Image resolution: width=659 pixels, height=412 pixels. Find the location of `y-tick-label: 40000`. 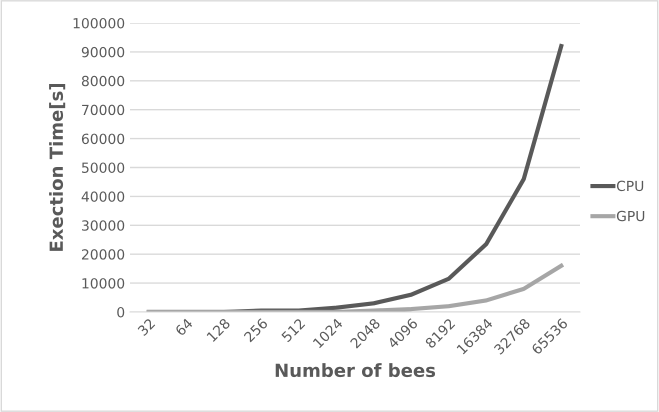

y-tick-label: 40000 is located at coordinates (103, 196).